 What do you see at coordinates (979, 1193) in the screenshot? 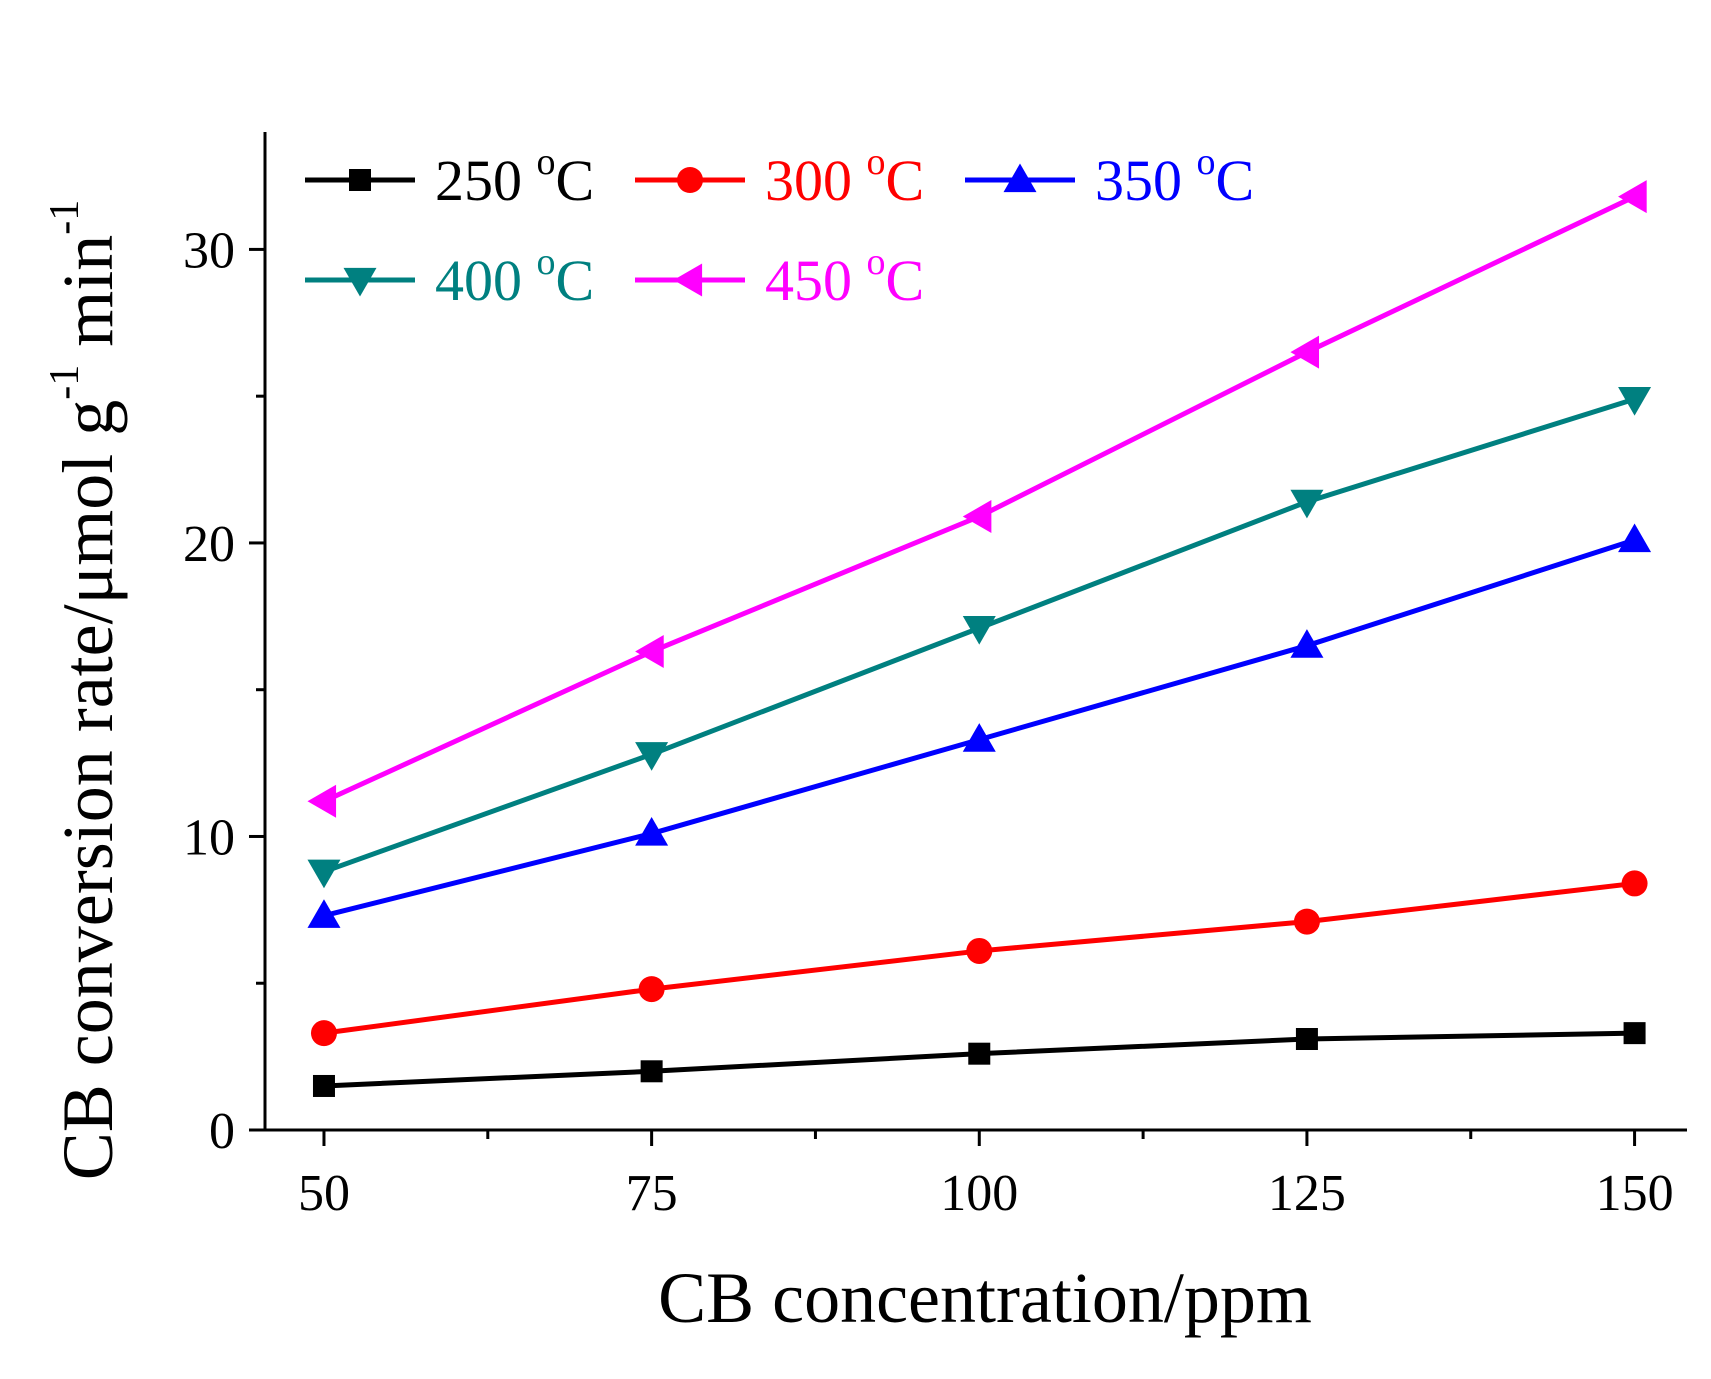
I see `x-tick-label: 100` at bounding box center [979, 1193].